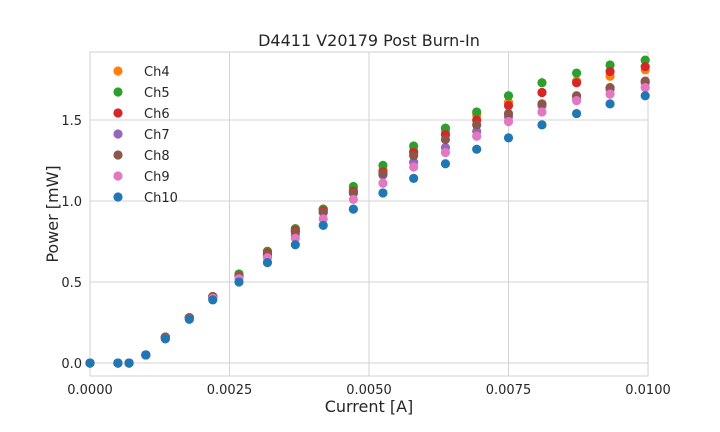  What do you see at coordinates (71, 364) in the screenshot?
I see `y-tick-label: 0.0` at bounding box center [71, 364].